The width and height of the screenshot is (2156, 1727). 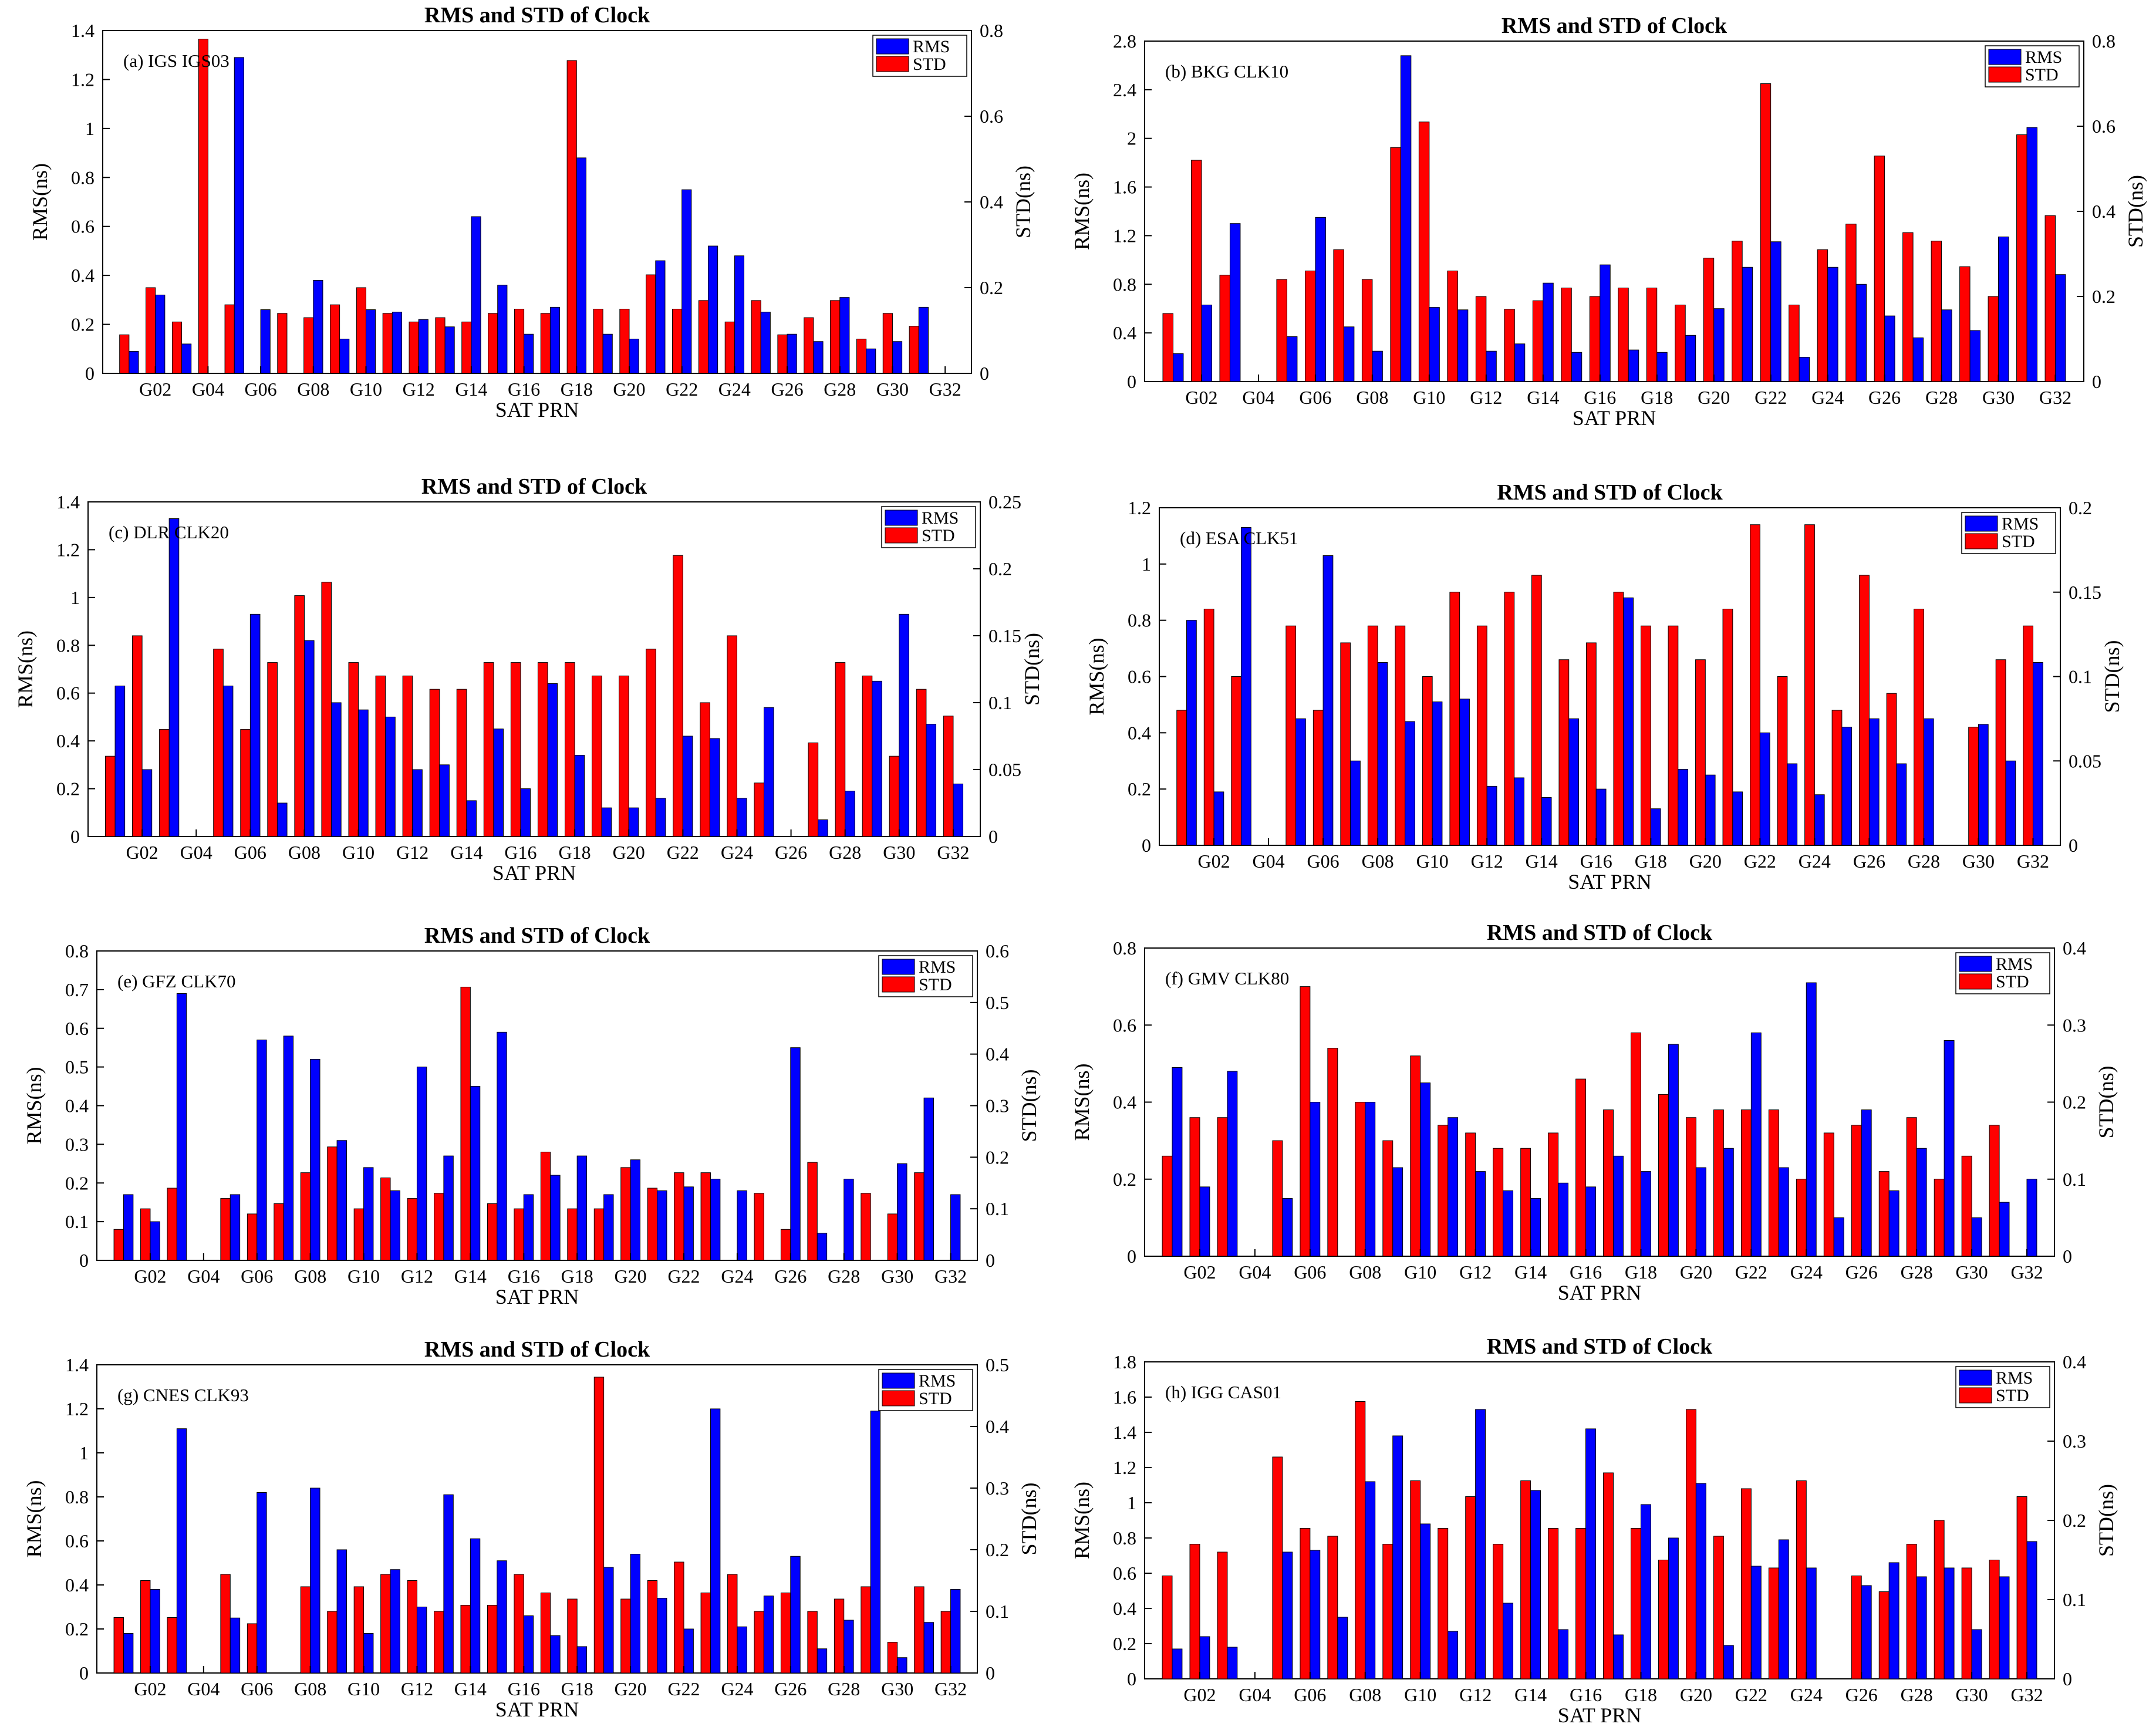 What do you see at coordinates (2060, 328) in the screenshot?
I see `bar-rms-G32` at bounding box center [2060, 328].